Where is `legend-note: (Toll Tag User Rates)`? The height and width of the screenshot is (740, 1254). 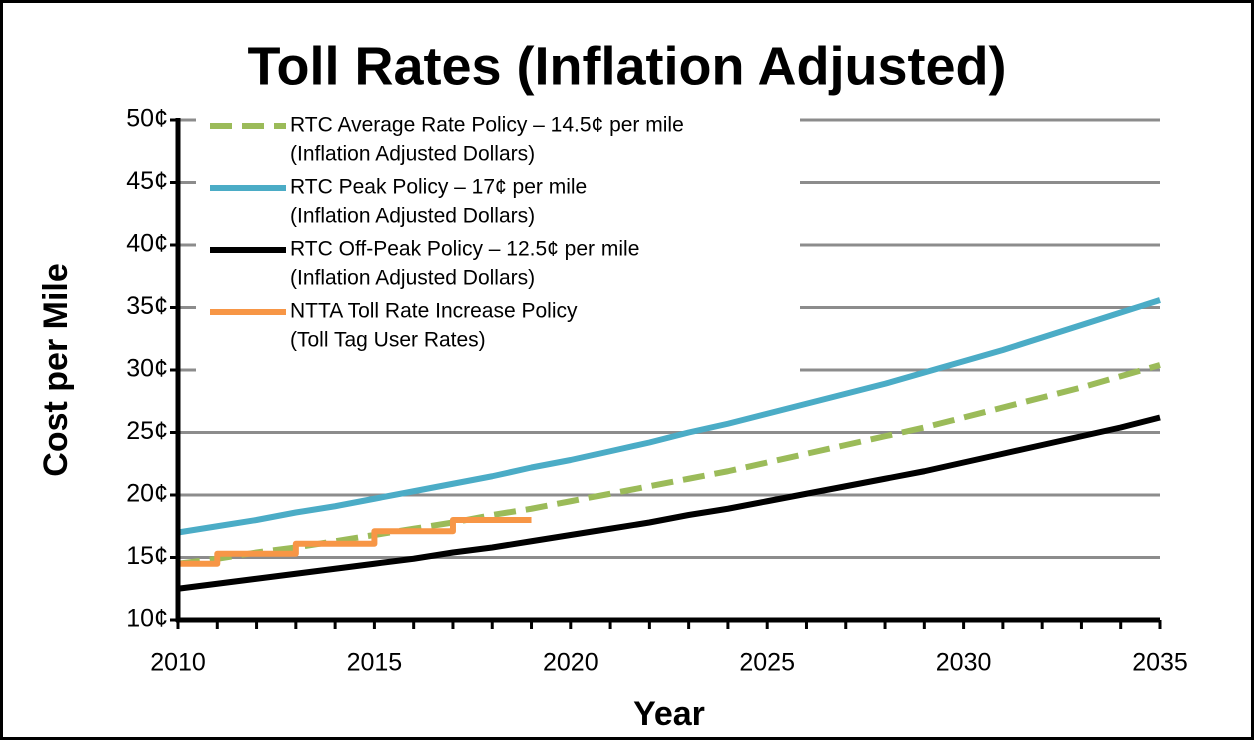 legend-note: (Toll Tag User Rates) is located at coordinates (388, 340).